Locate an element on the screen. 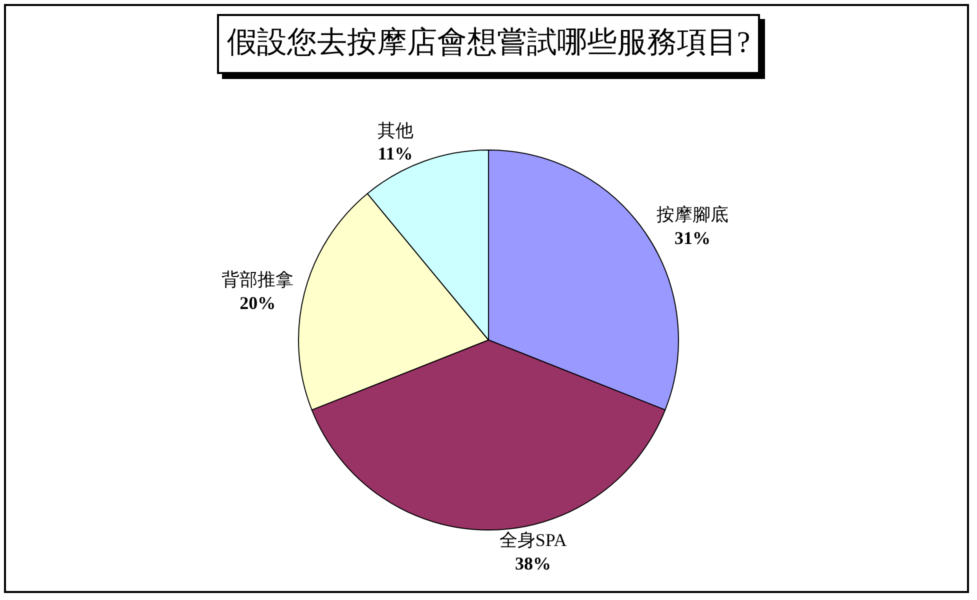 The width and height of the screenshot is (977, 600). data-label: 38% is located at coordinates (533, 563).